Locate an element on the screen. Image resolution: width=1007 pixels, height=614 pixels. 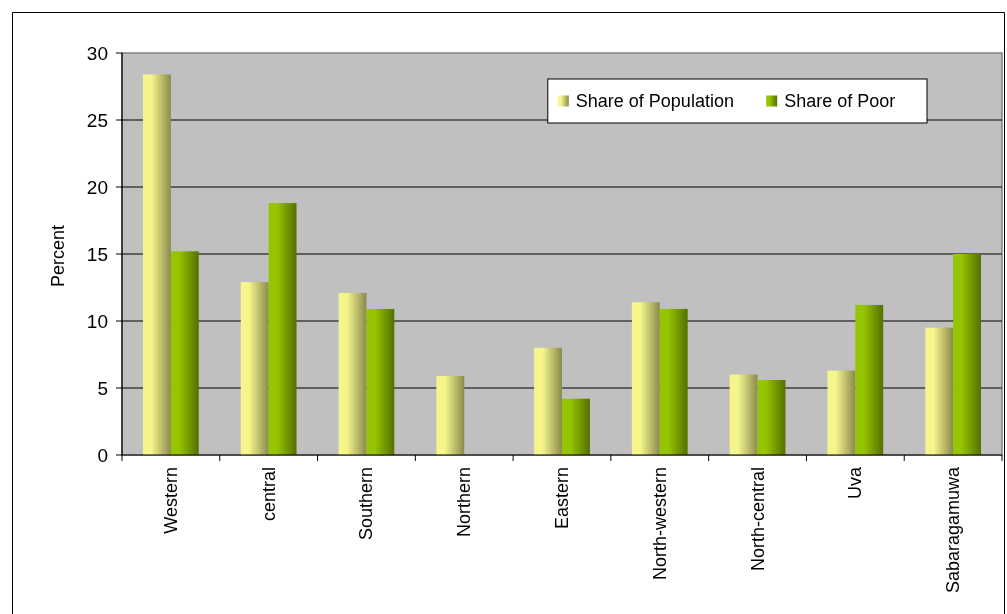
x-tick-label: Southern is located at coordinates (366, 504).